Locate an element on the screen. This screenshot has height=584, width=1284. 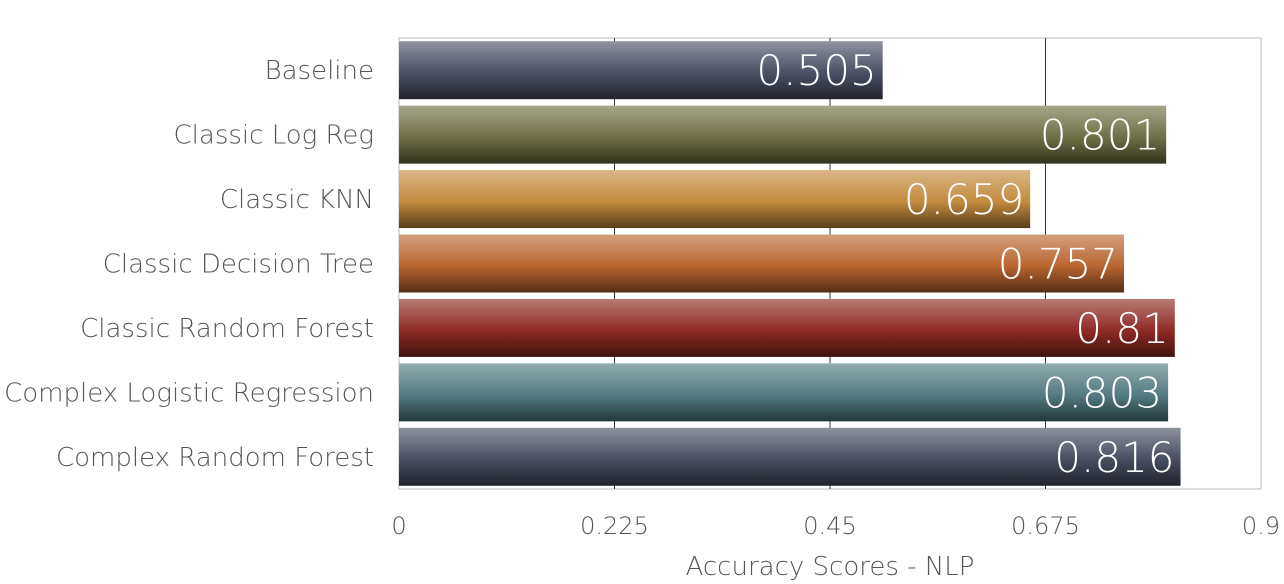
value-label: 0.659 is located at coordinates (964, 199).